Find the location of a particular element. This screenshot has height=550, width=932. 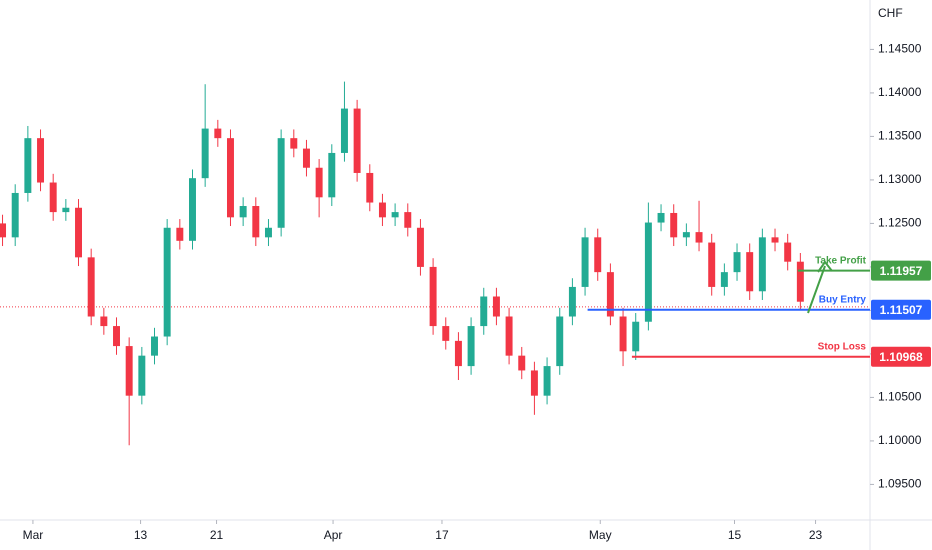

y-tick-label: 1.10500 is located at coordinates (900, 397).